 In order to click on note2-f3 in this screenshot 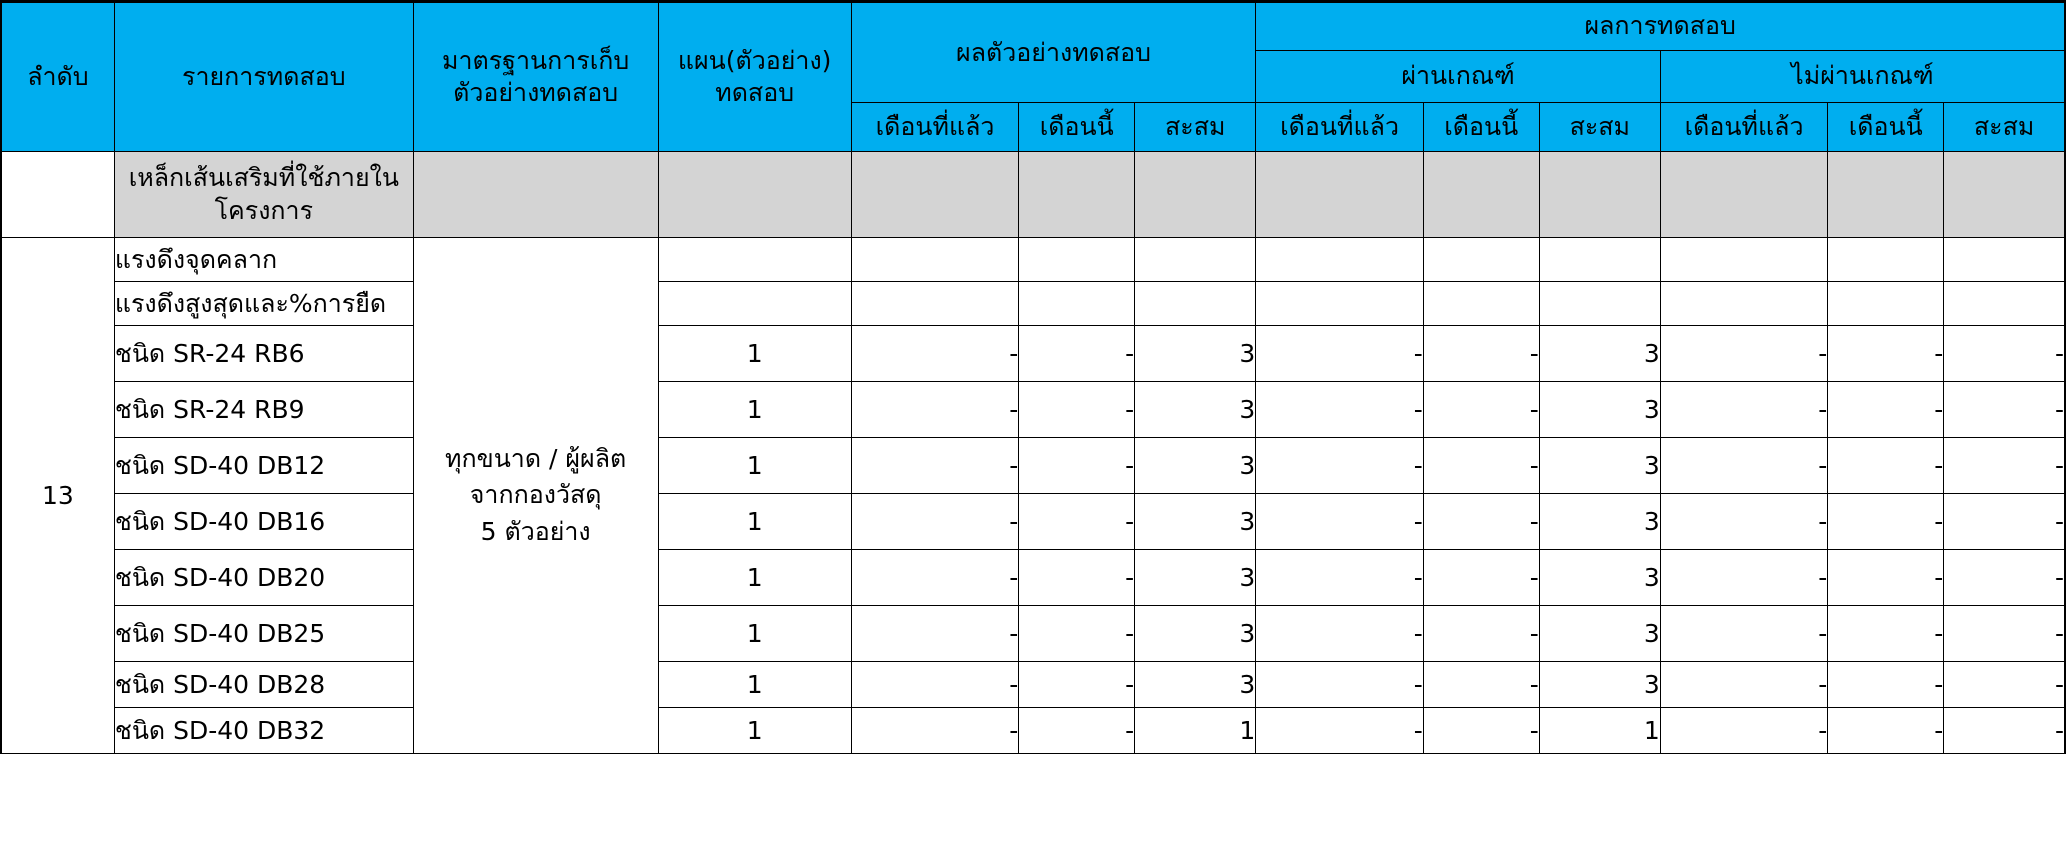, I will do `click(2004, 303)`.